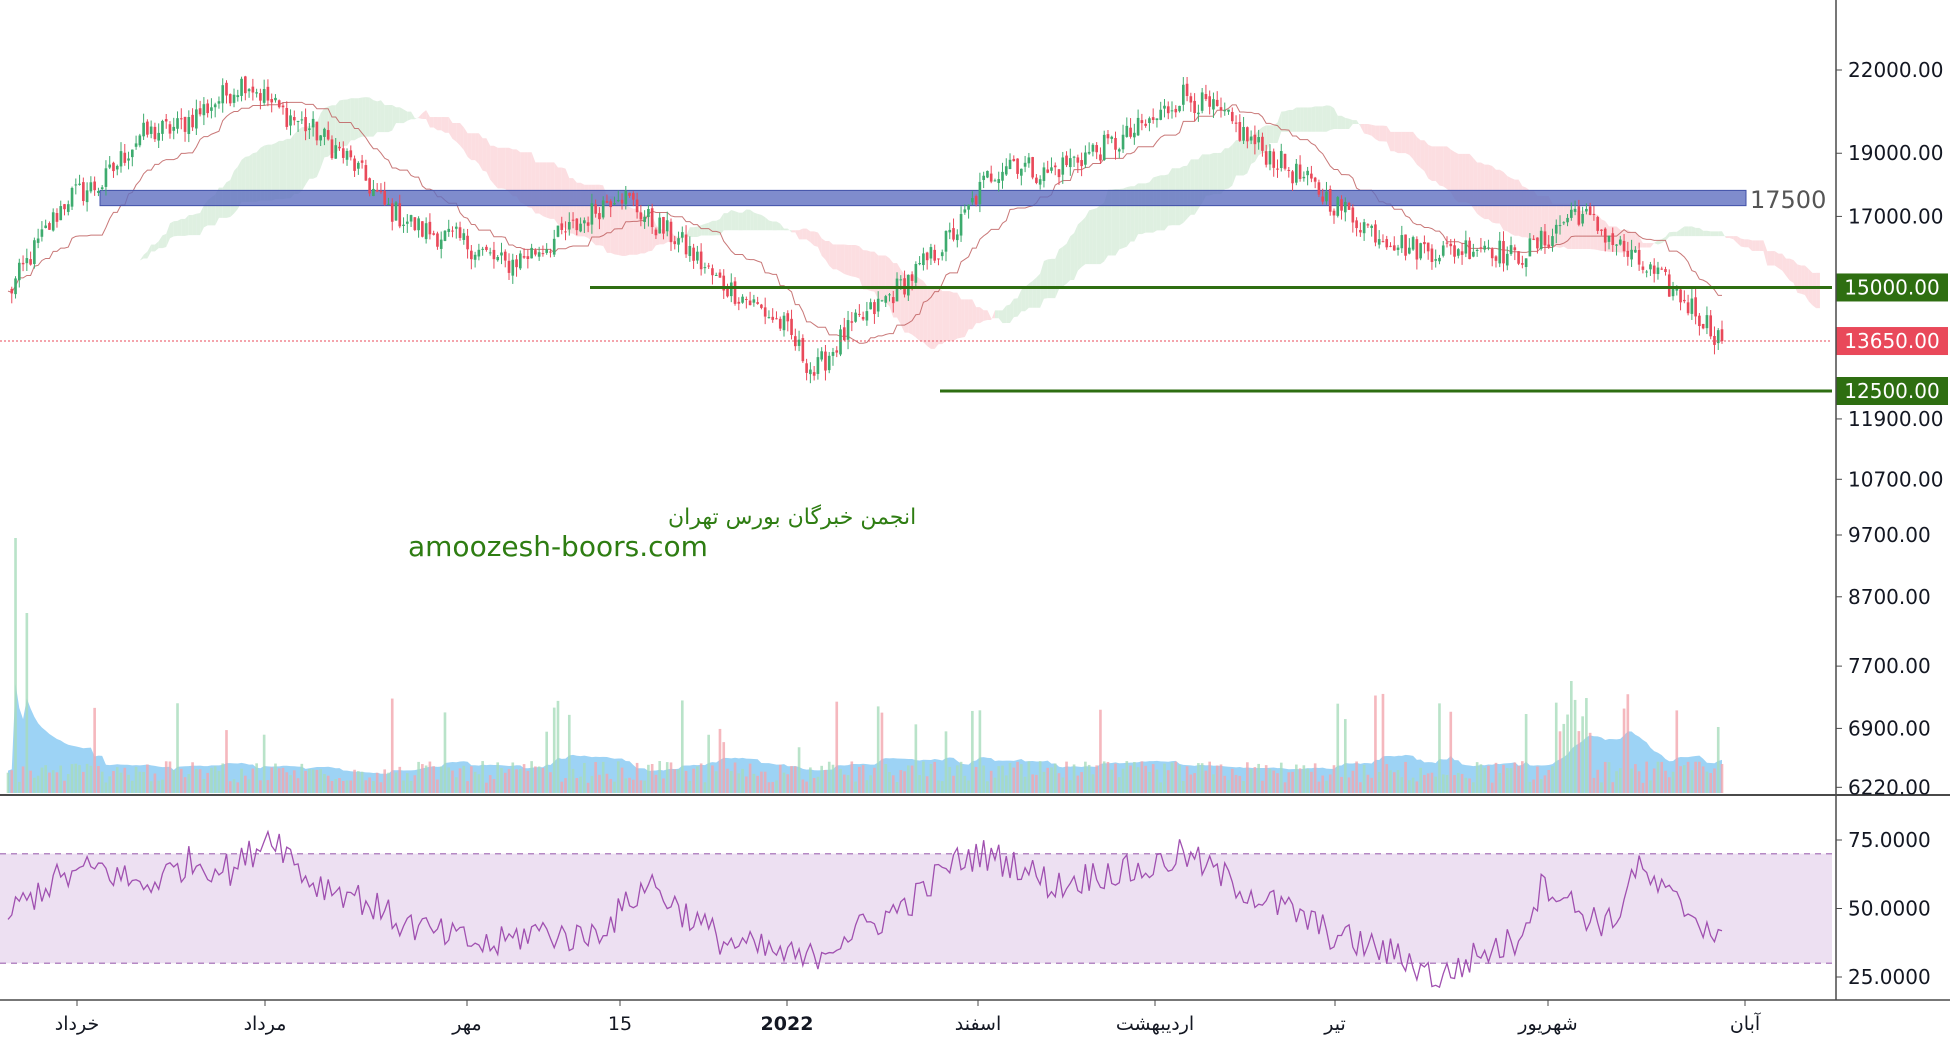  Describe the element at coordinates (1895, 479) in the screenshot. I see `price-tick-label: 10700.00` at that location.